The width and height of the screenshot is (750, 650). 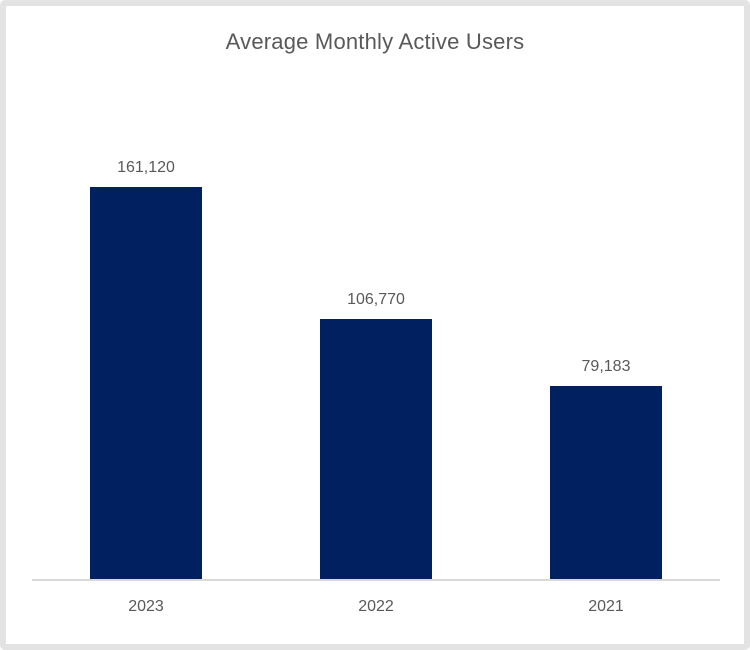 What do you see at coordinates (146, 606) in the screenshot?
I see `category-label-2023: 2023` at bounding box center [146, 606].